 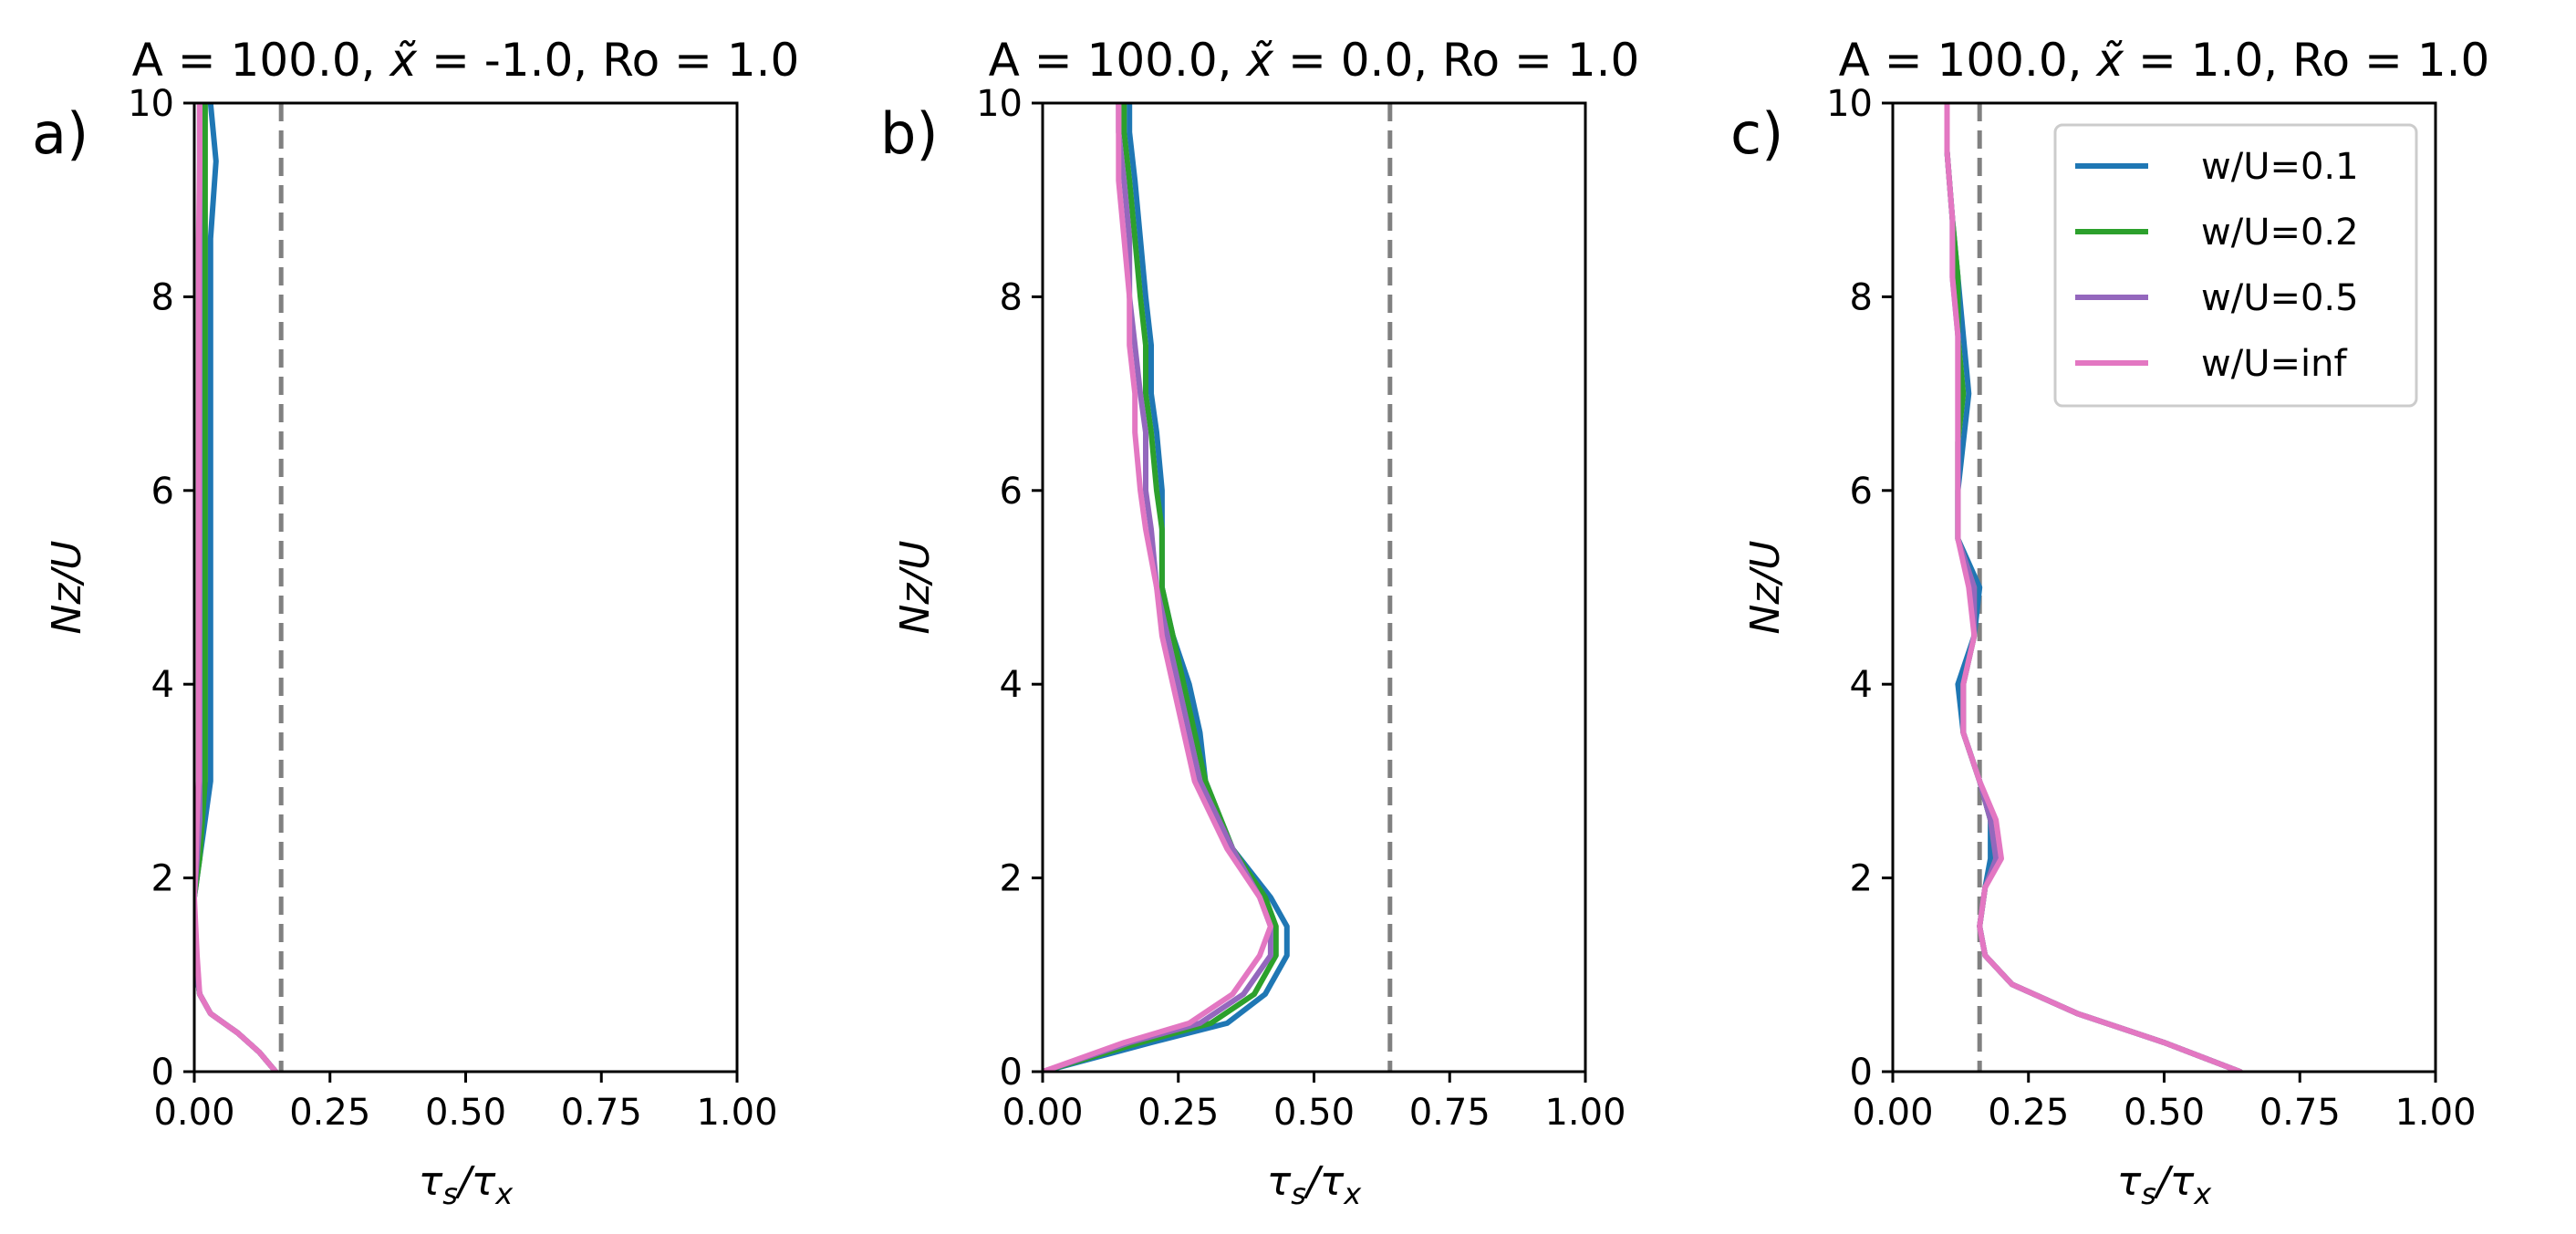 I want to click on panel-title: A = 100.0, x̃ = 0.0, Ro = 1.0, so click(x=1314, y=60).